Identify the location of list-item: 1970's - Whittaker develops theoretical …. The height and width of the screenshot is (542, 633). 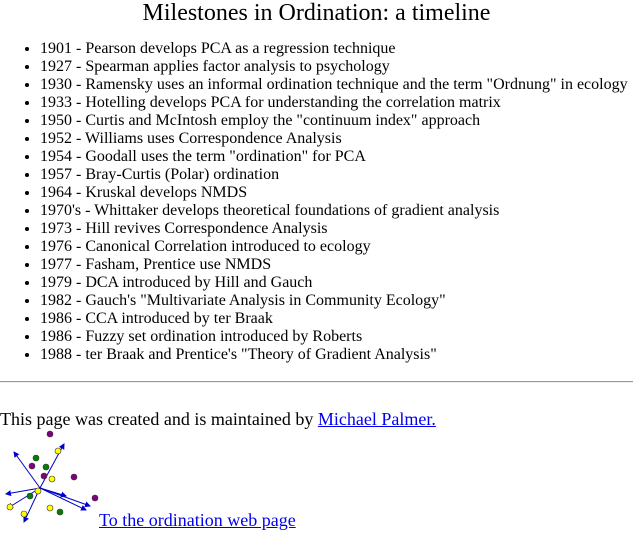
(334, 211).